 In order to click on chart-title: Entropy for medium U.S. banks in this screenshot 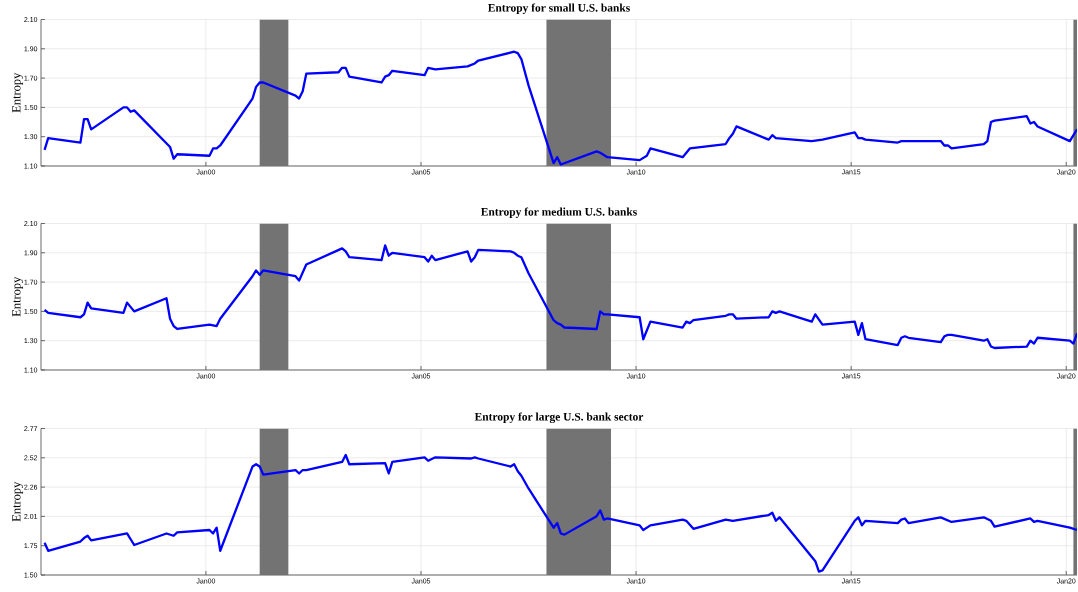, I will do `click(559, 212)`.